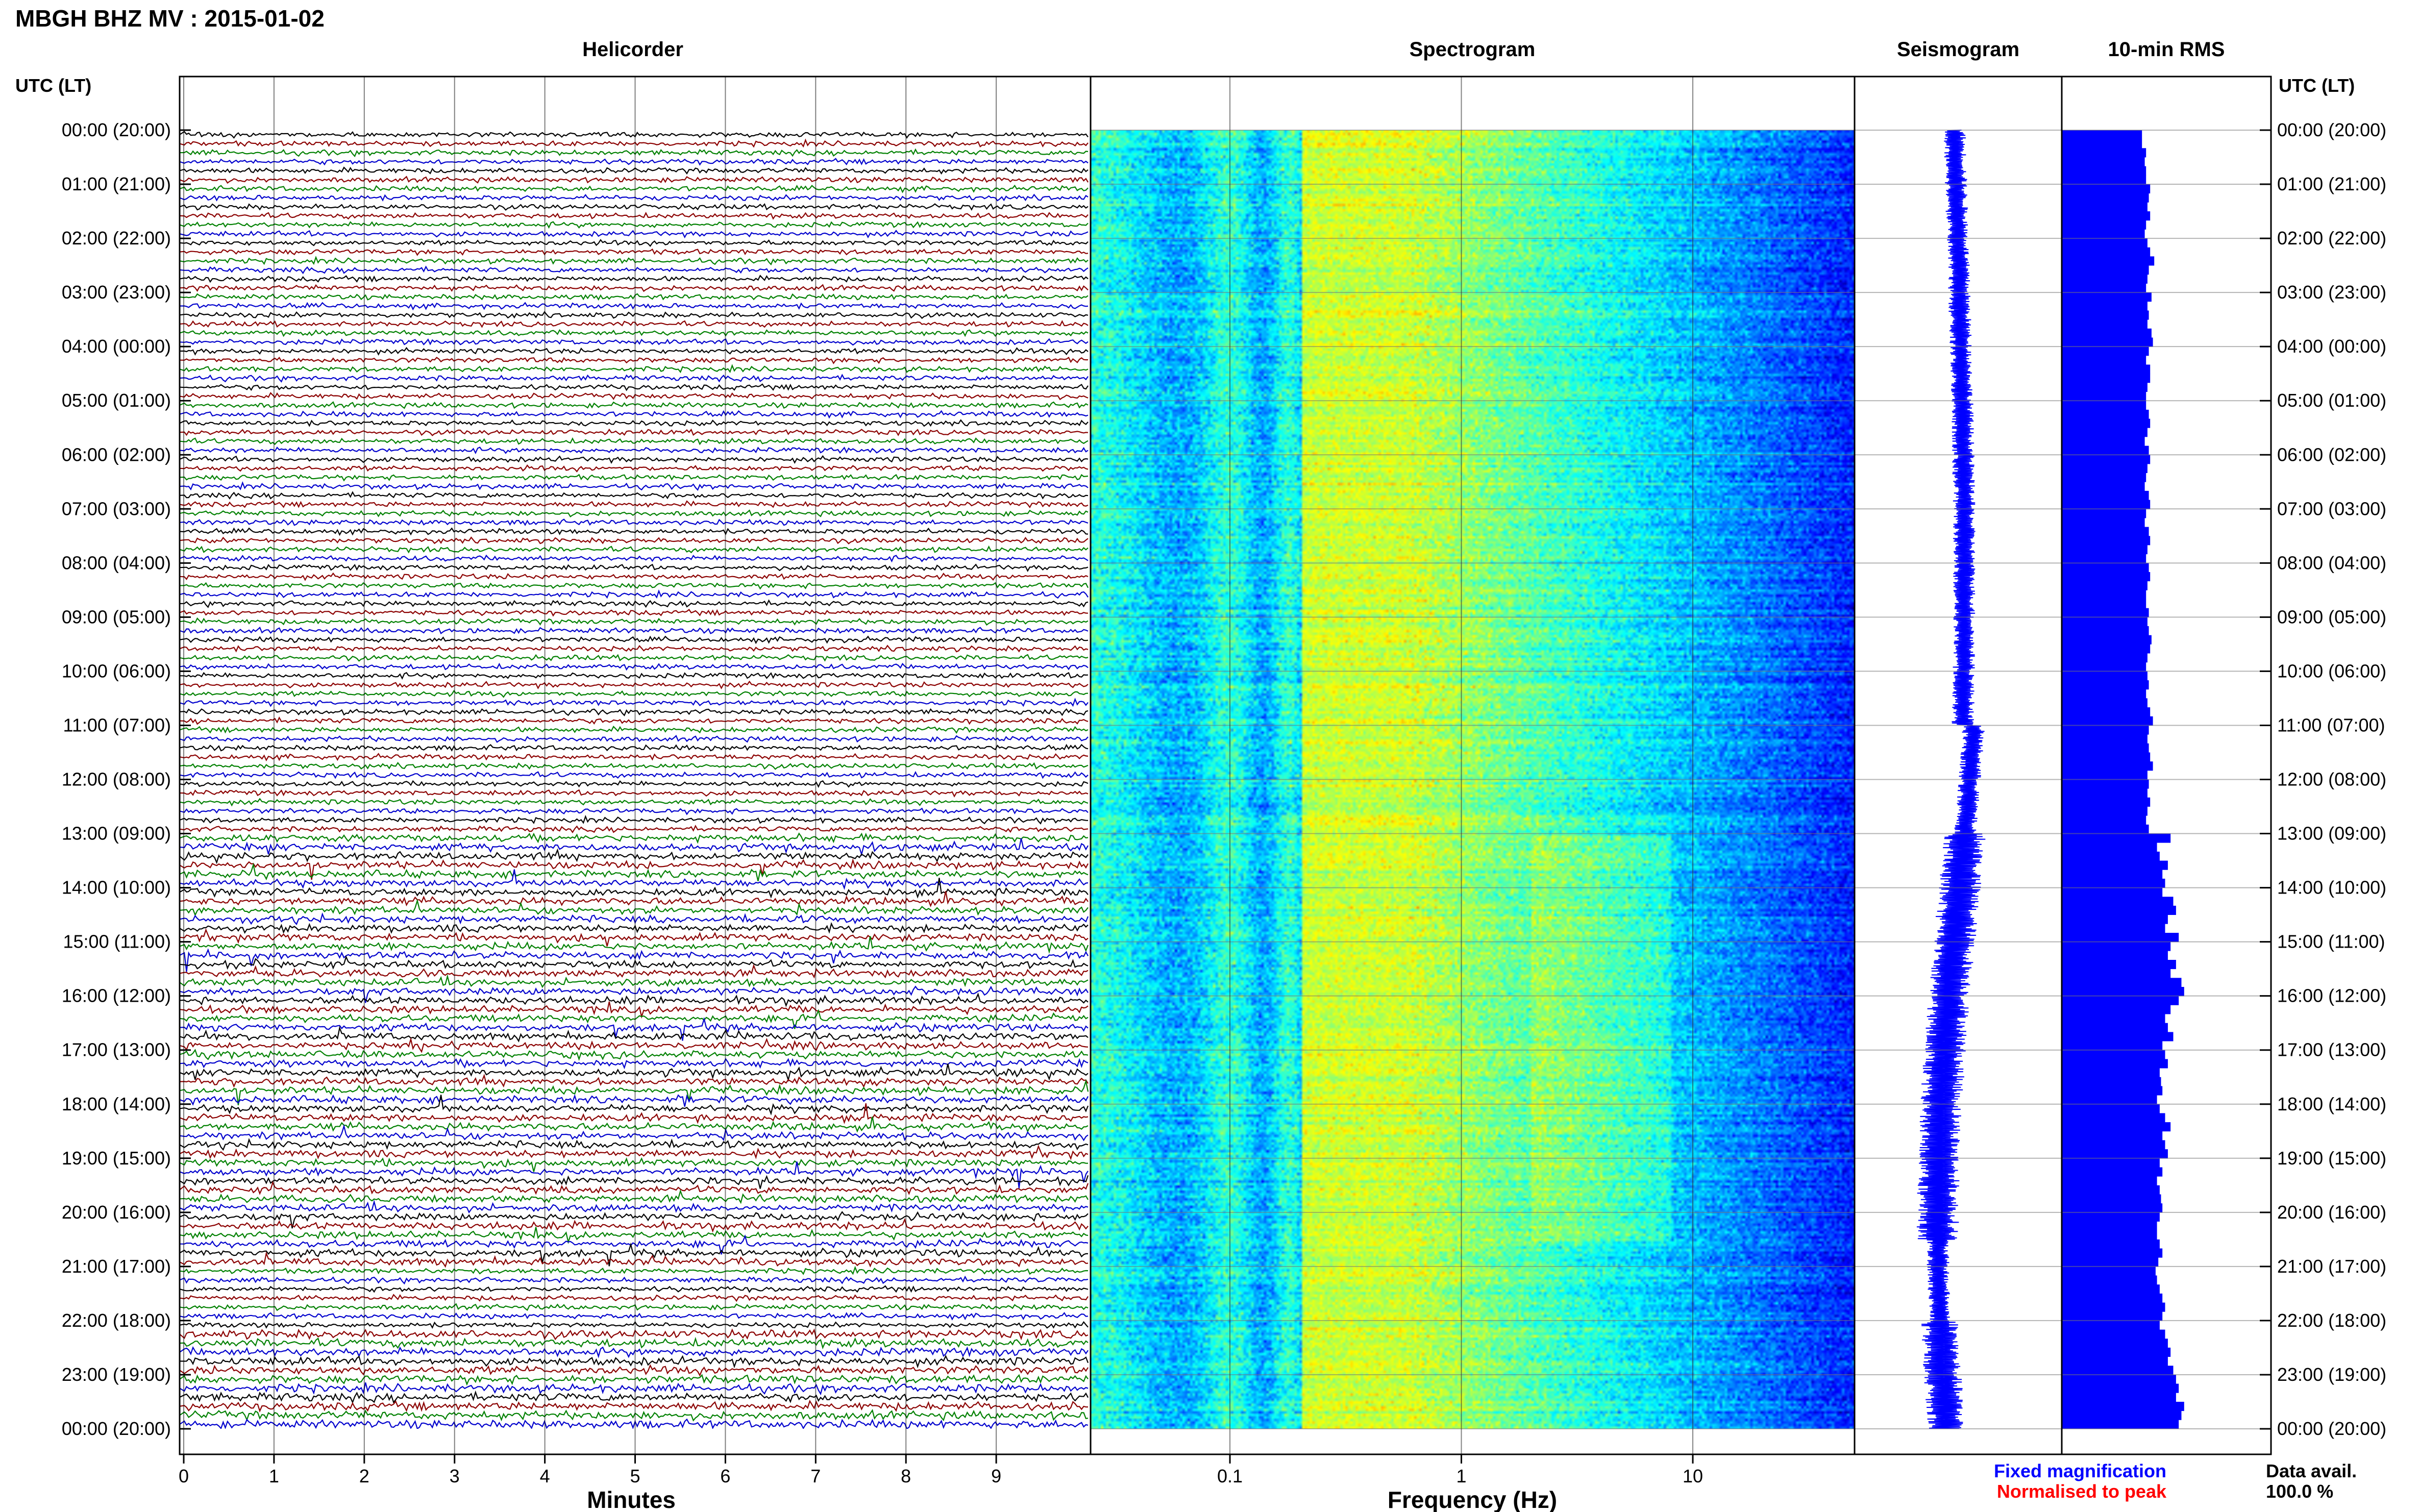  I want to click on frequency-tick-label: 10, so click(1693, 1476).